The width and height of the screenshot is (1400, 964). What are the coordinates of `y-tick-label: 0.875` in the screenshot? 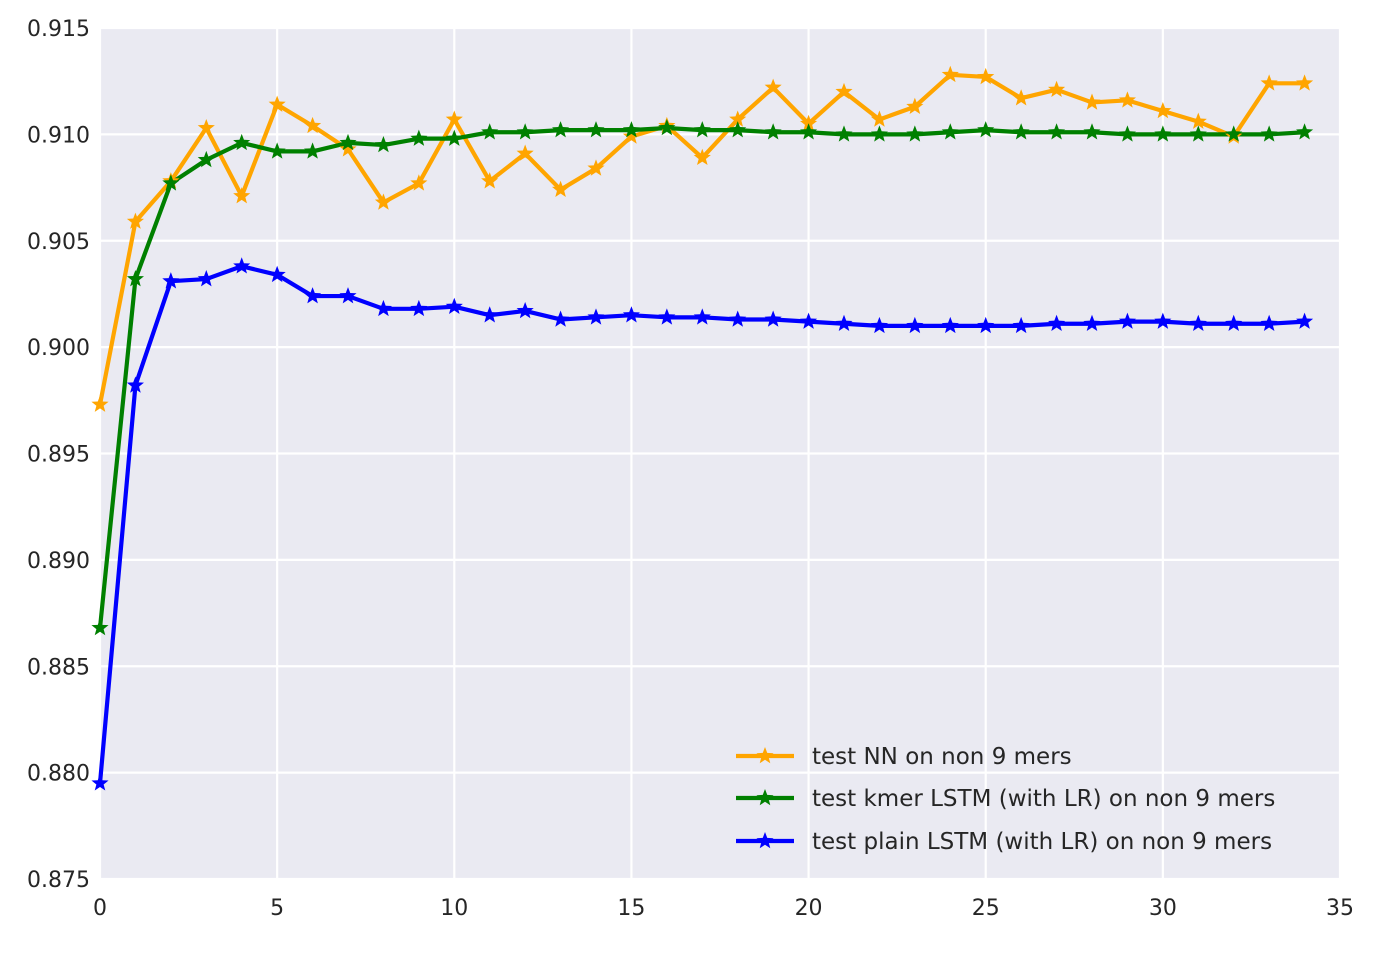 It's located at (58, 880).